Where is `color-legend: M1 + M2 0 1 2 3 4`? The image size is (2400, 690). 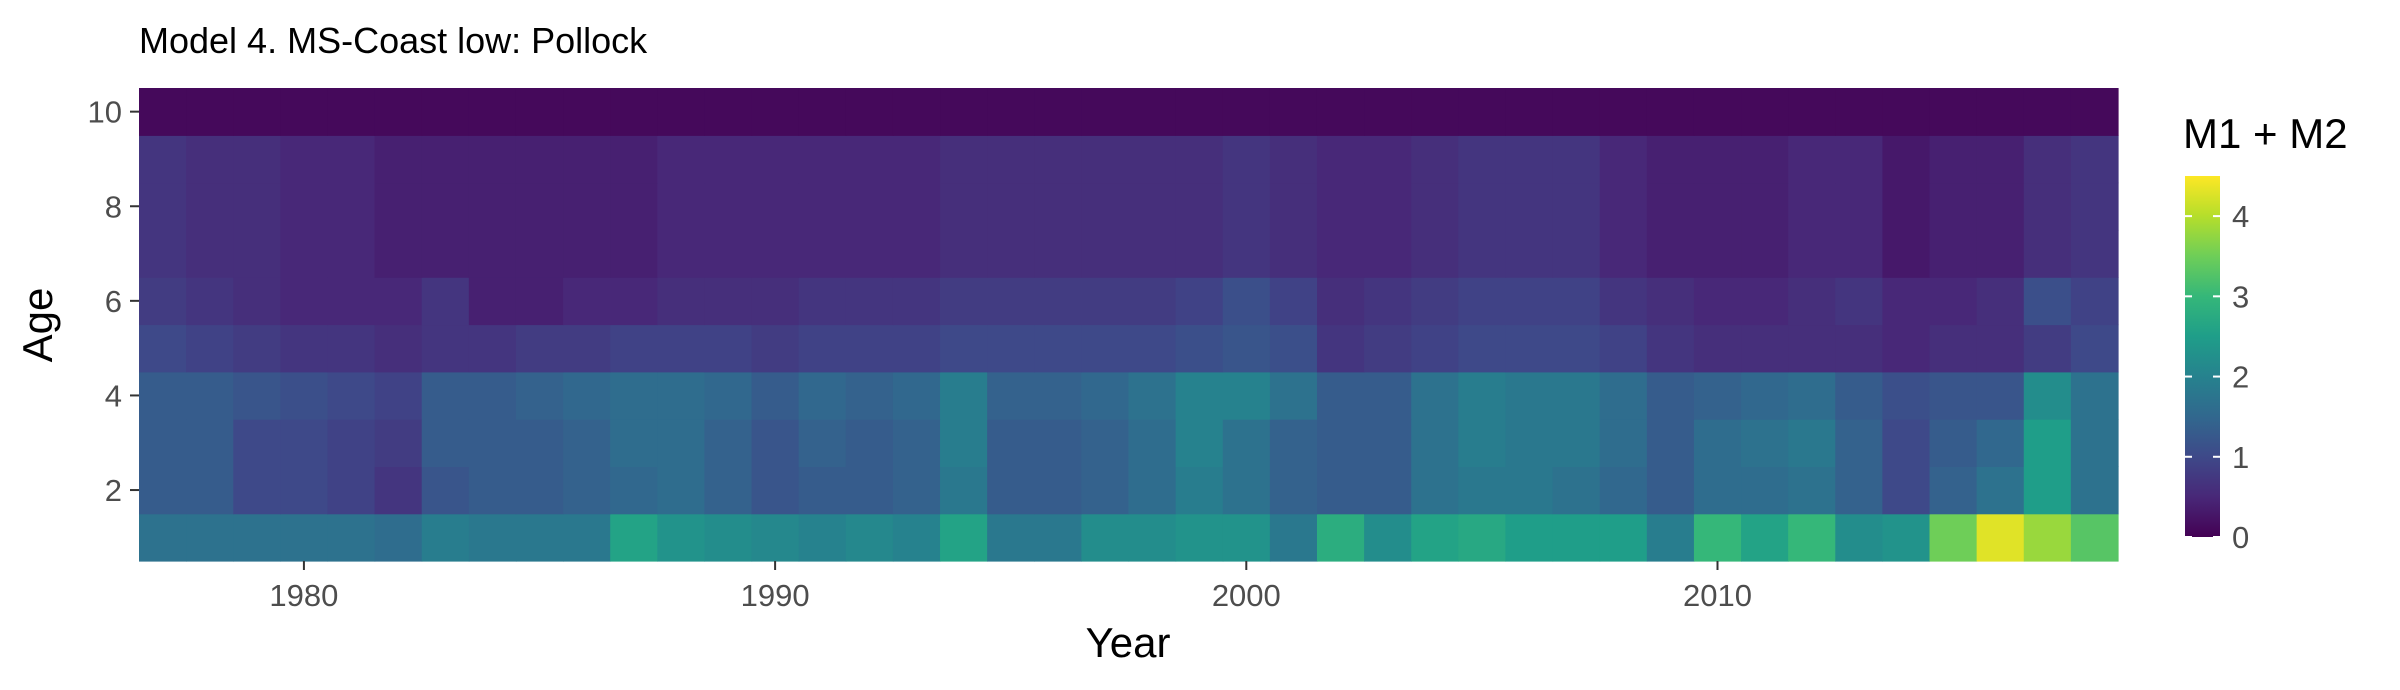
color-legend: M1 + M2 0 1 2 3 4 is located at coordinates (2265, 332).